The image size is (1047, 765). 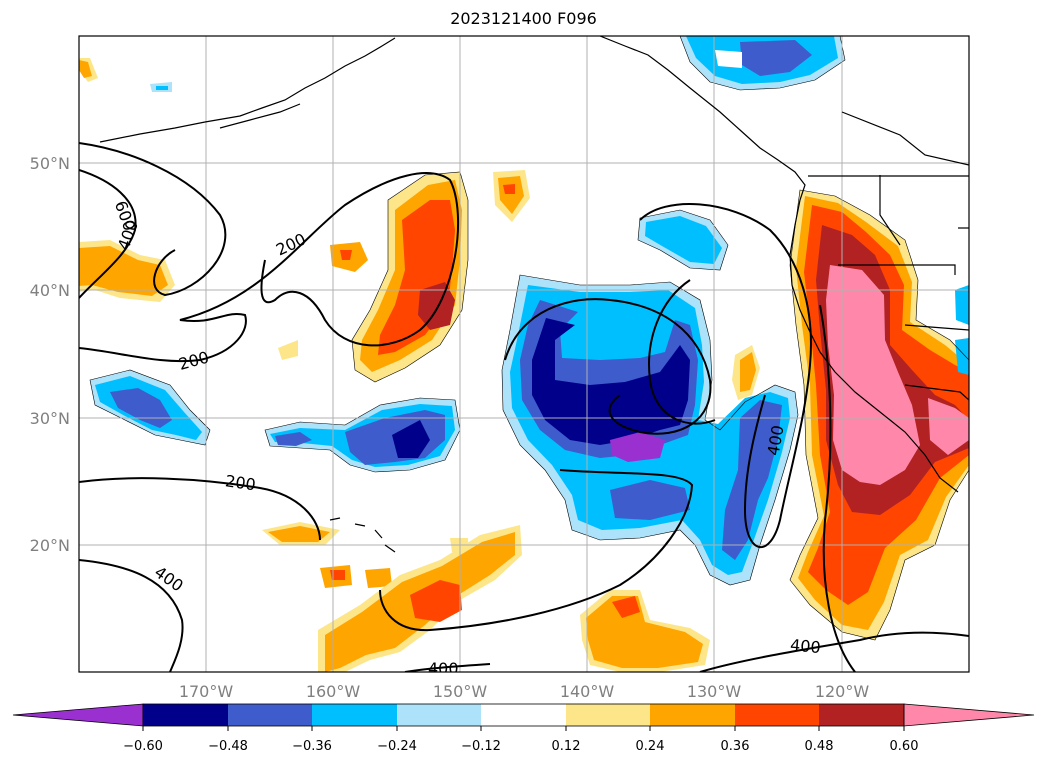 I want to click on lat-label: 30°N, so click(x=50, y=418).